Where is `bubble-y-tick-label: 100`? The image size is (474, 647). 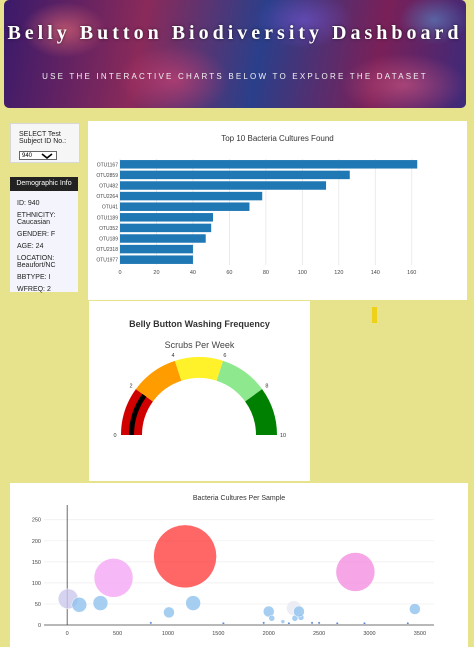
bubble-y-tick-label: 100 is located at coordinates (36, 584).